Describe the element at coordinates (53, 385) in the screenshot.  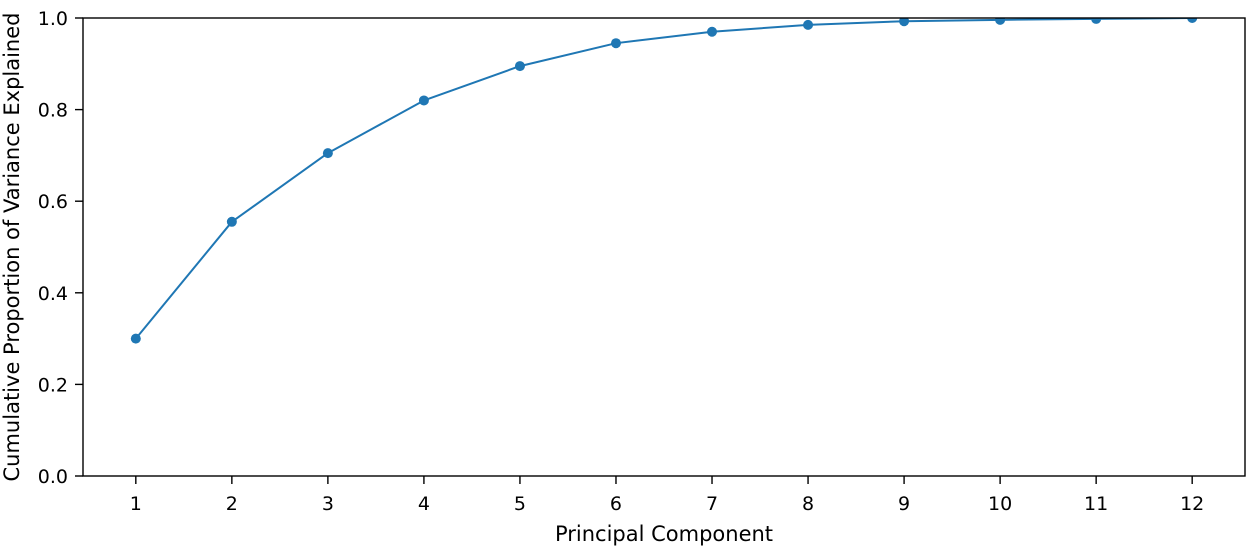
I see `y-tick-label: 0.2` at that location.